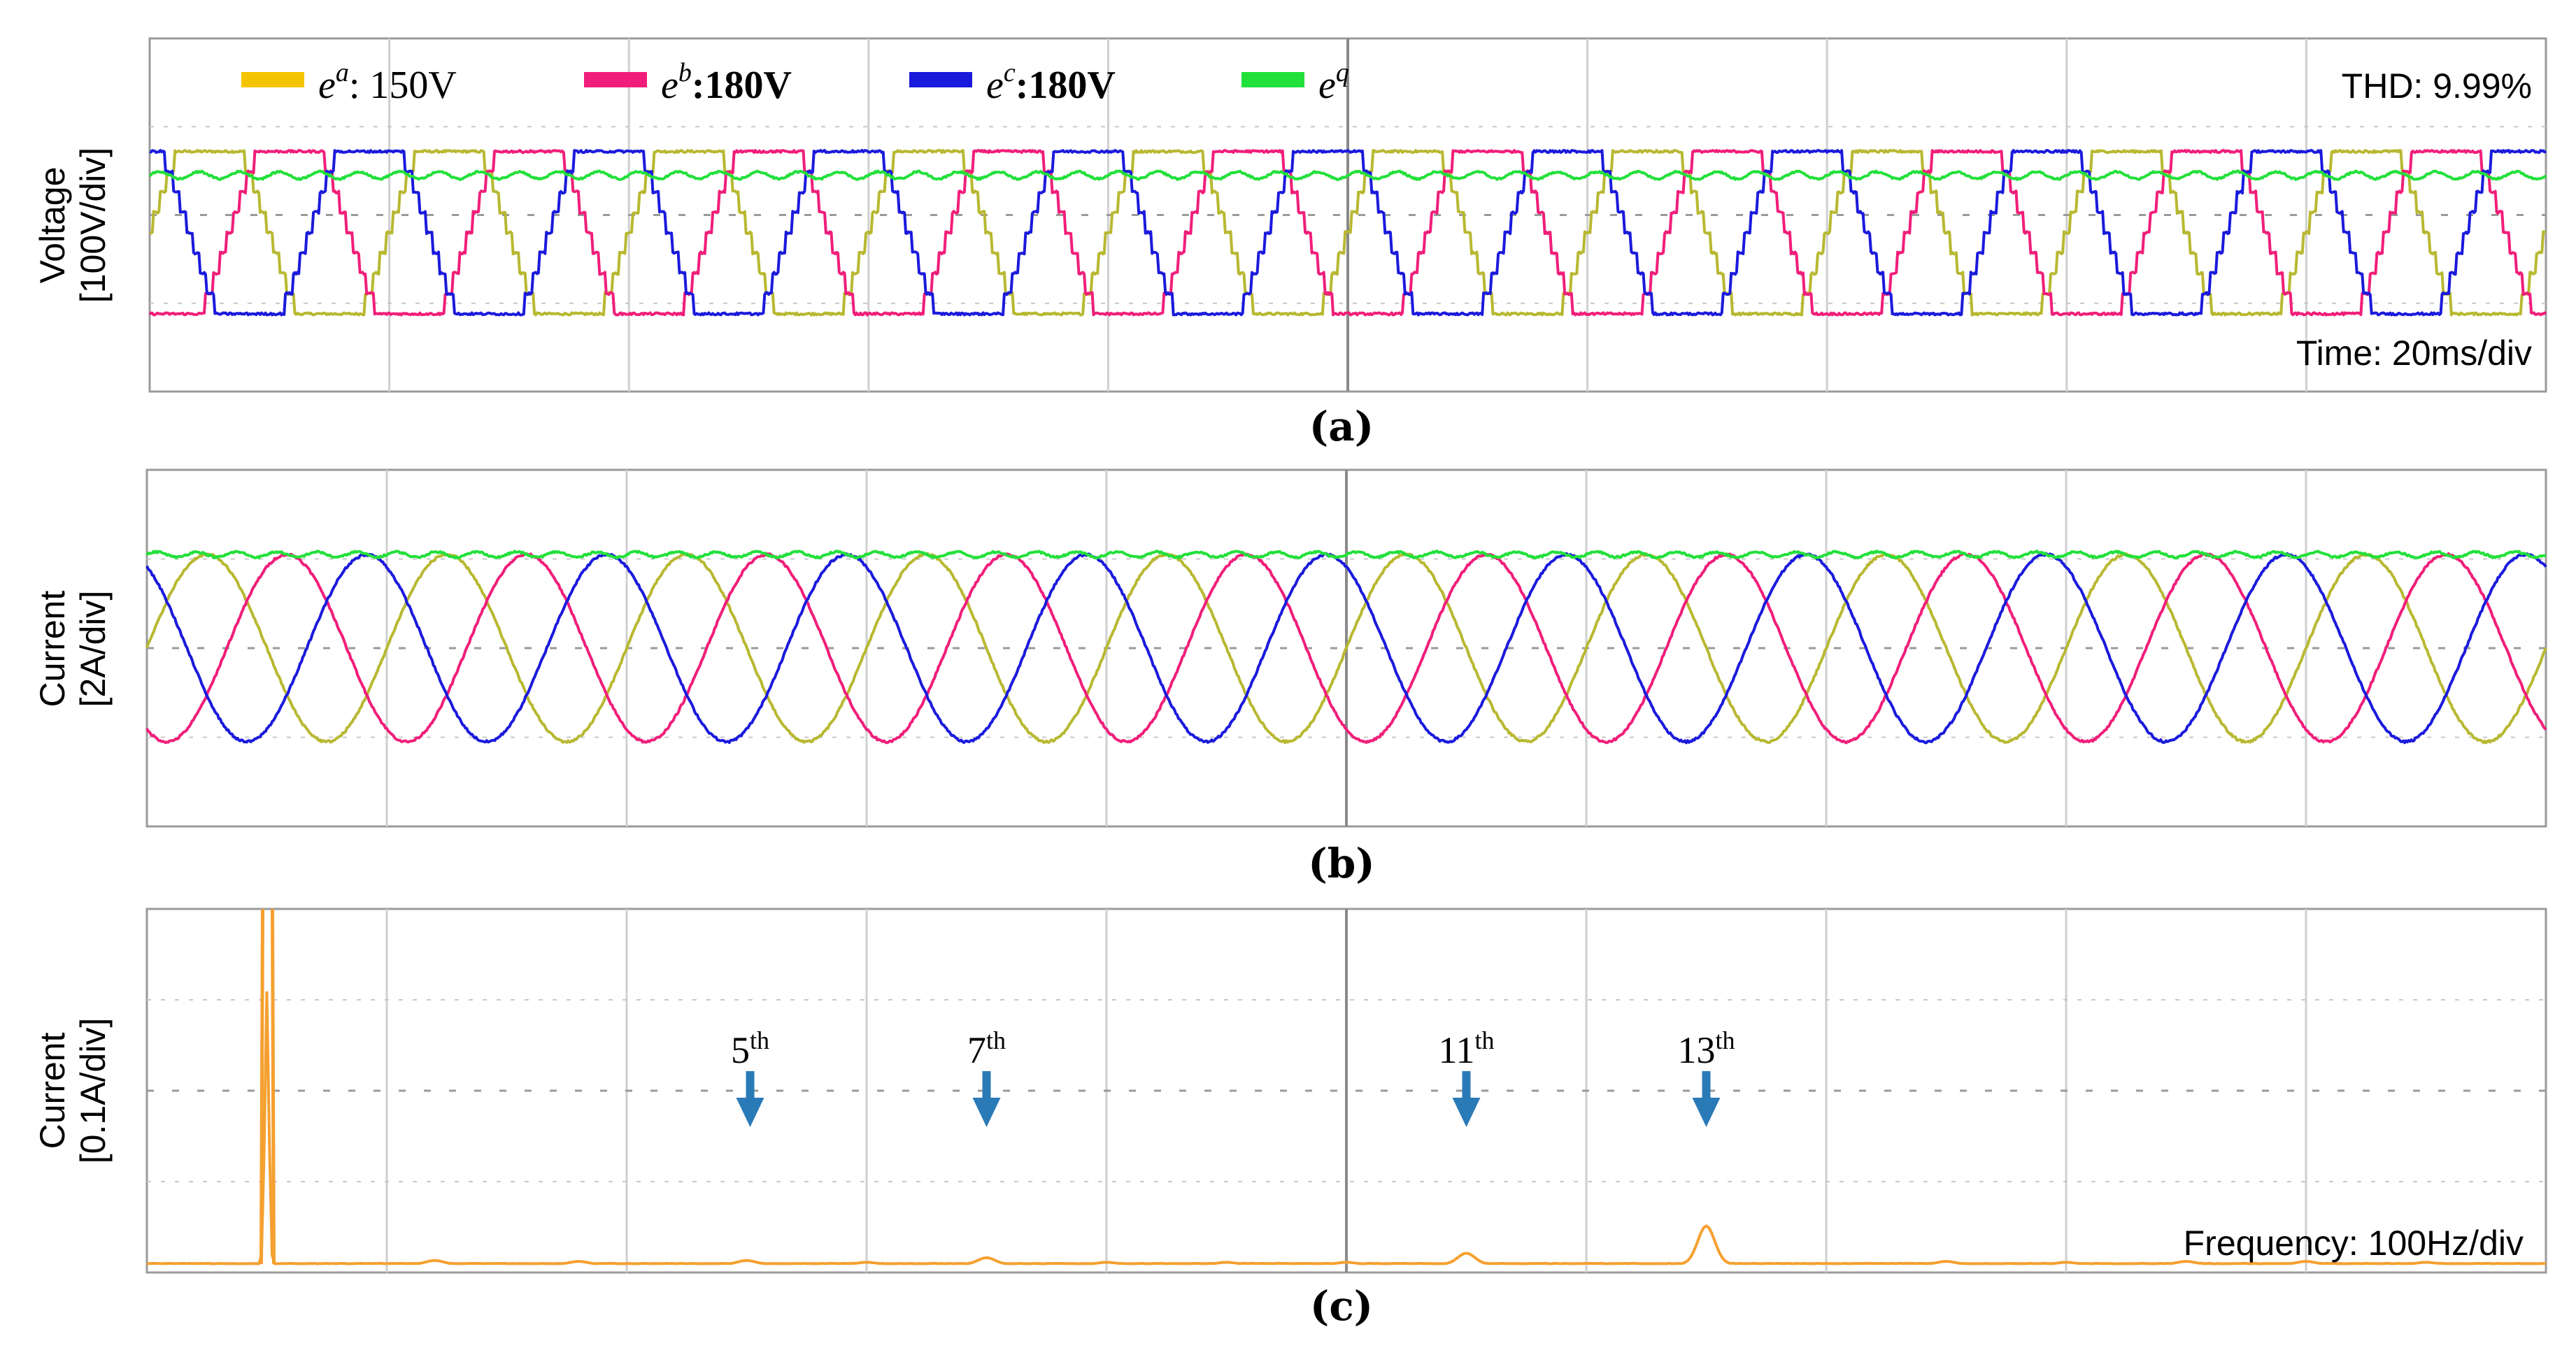 This screenshot has height=1355, width=2576. Describe the element at coordinates (1233, 1076) in the screenshot. I see `harmonic-markers: 5th 7th 11th 13th` at that location.